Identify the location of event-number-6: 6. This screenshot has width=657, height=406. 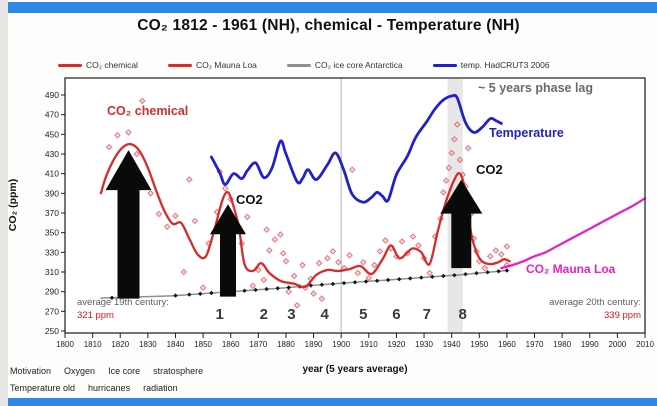
(396, 314).